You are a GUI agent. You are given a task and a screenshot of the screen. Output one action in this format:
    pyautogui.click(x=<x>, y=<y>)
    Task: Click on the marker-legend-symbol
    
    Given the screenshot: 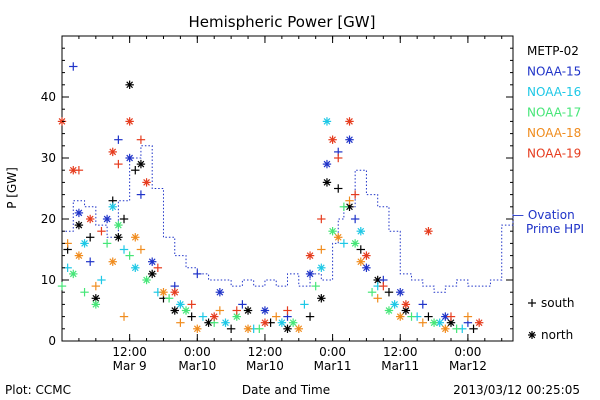 What is the action you would take?
    pyautogui.click(x=532, y=303)
    